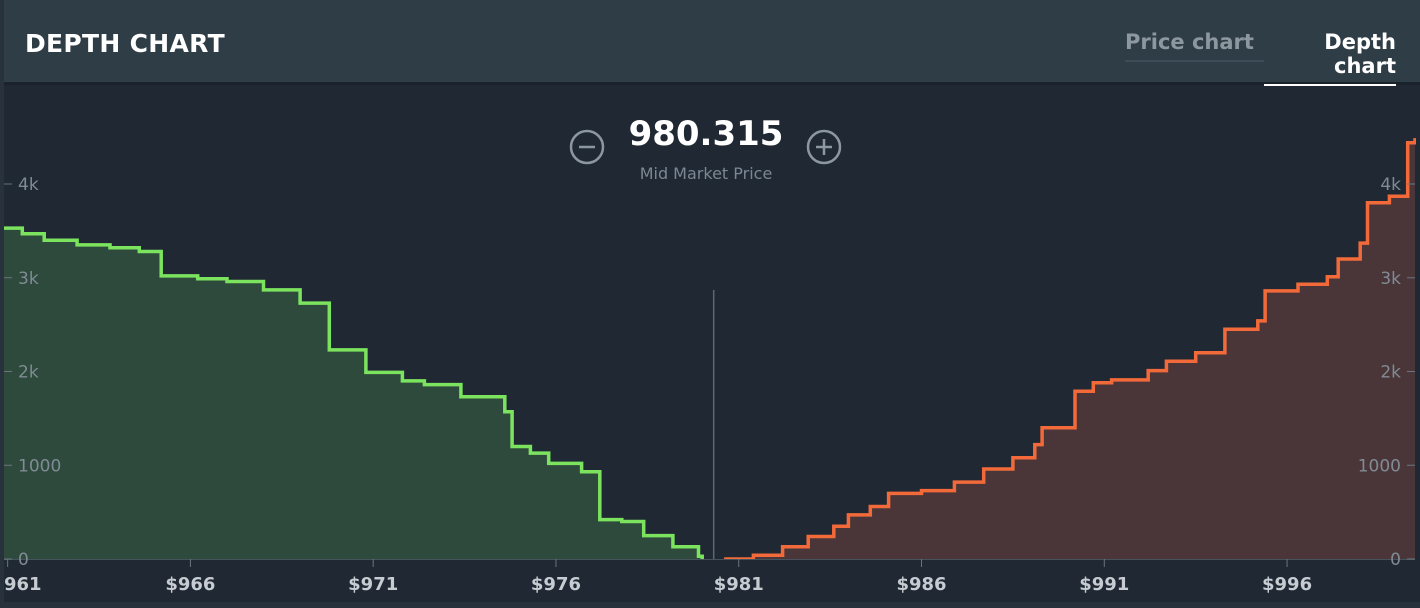 Image resolution: width=1420 pixels, height=608 pixels. What do you see at coordinates (712, 43) in the screenshot?
I see `panel-header: DEPTH CHART Price chart Depth chart` at bounding box center [712, 43].